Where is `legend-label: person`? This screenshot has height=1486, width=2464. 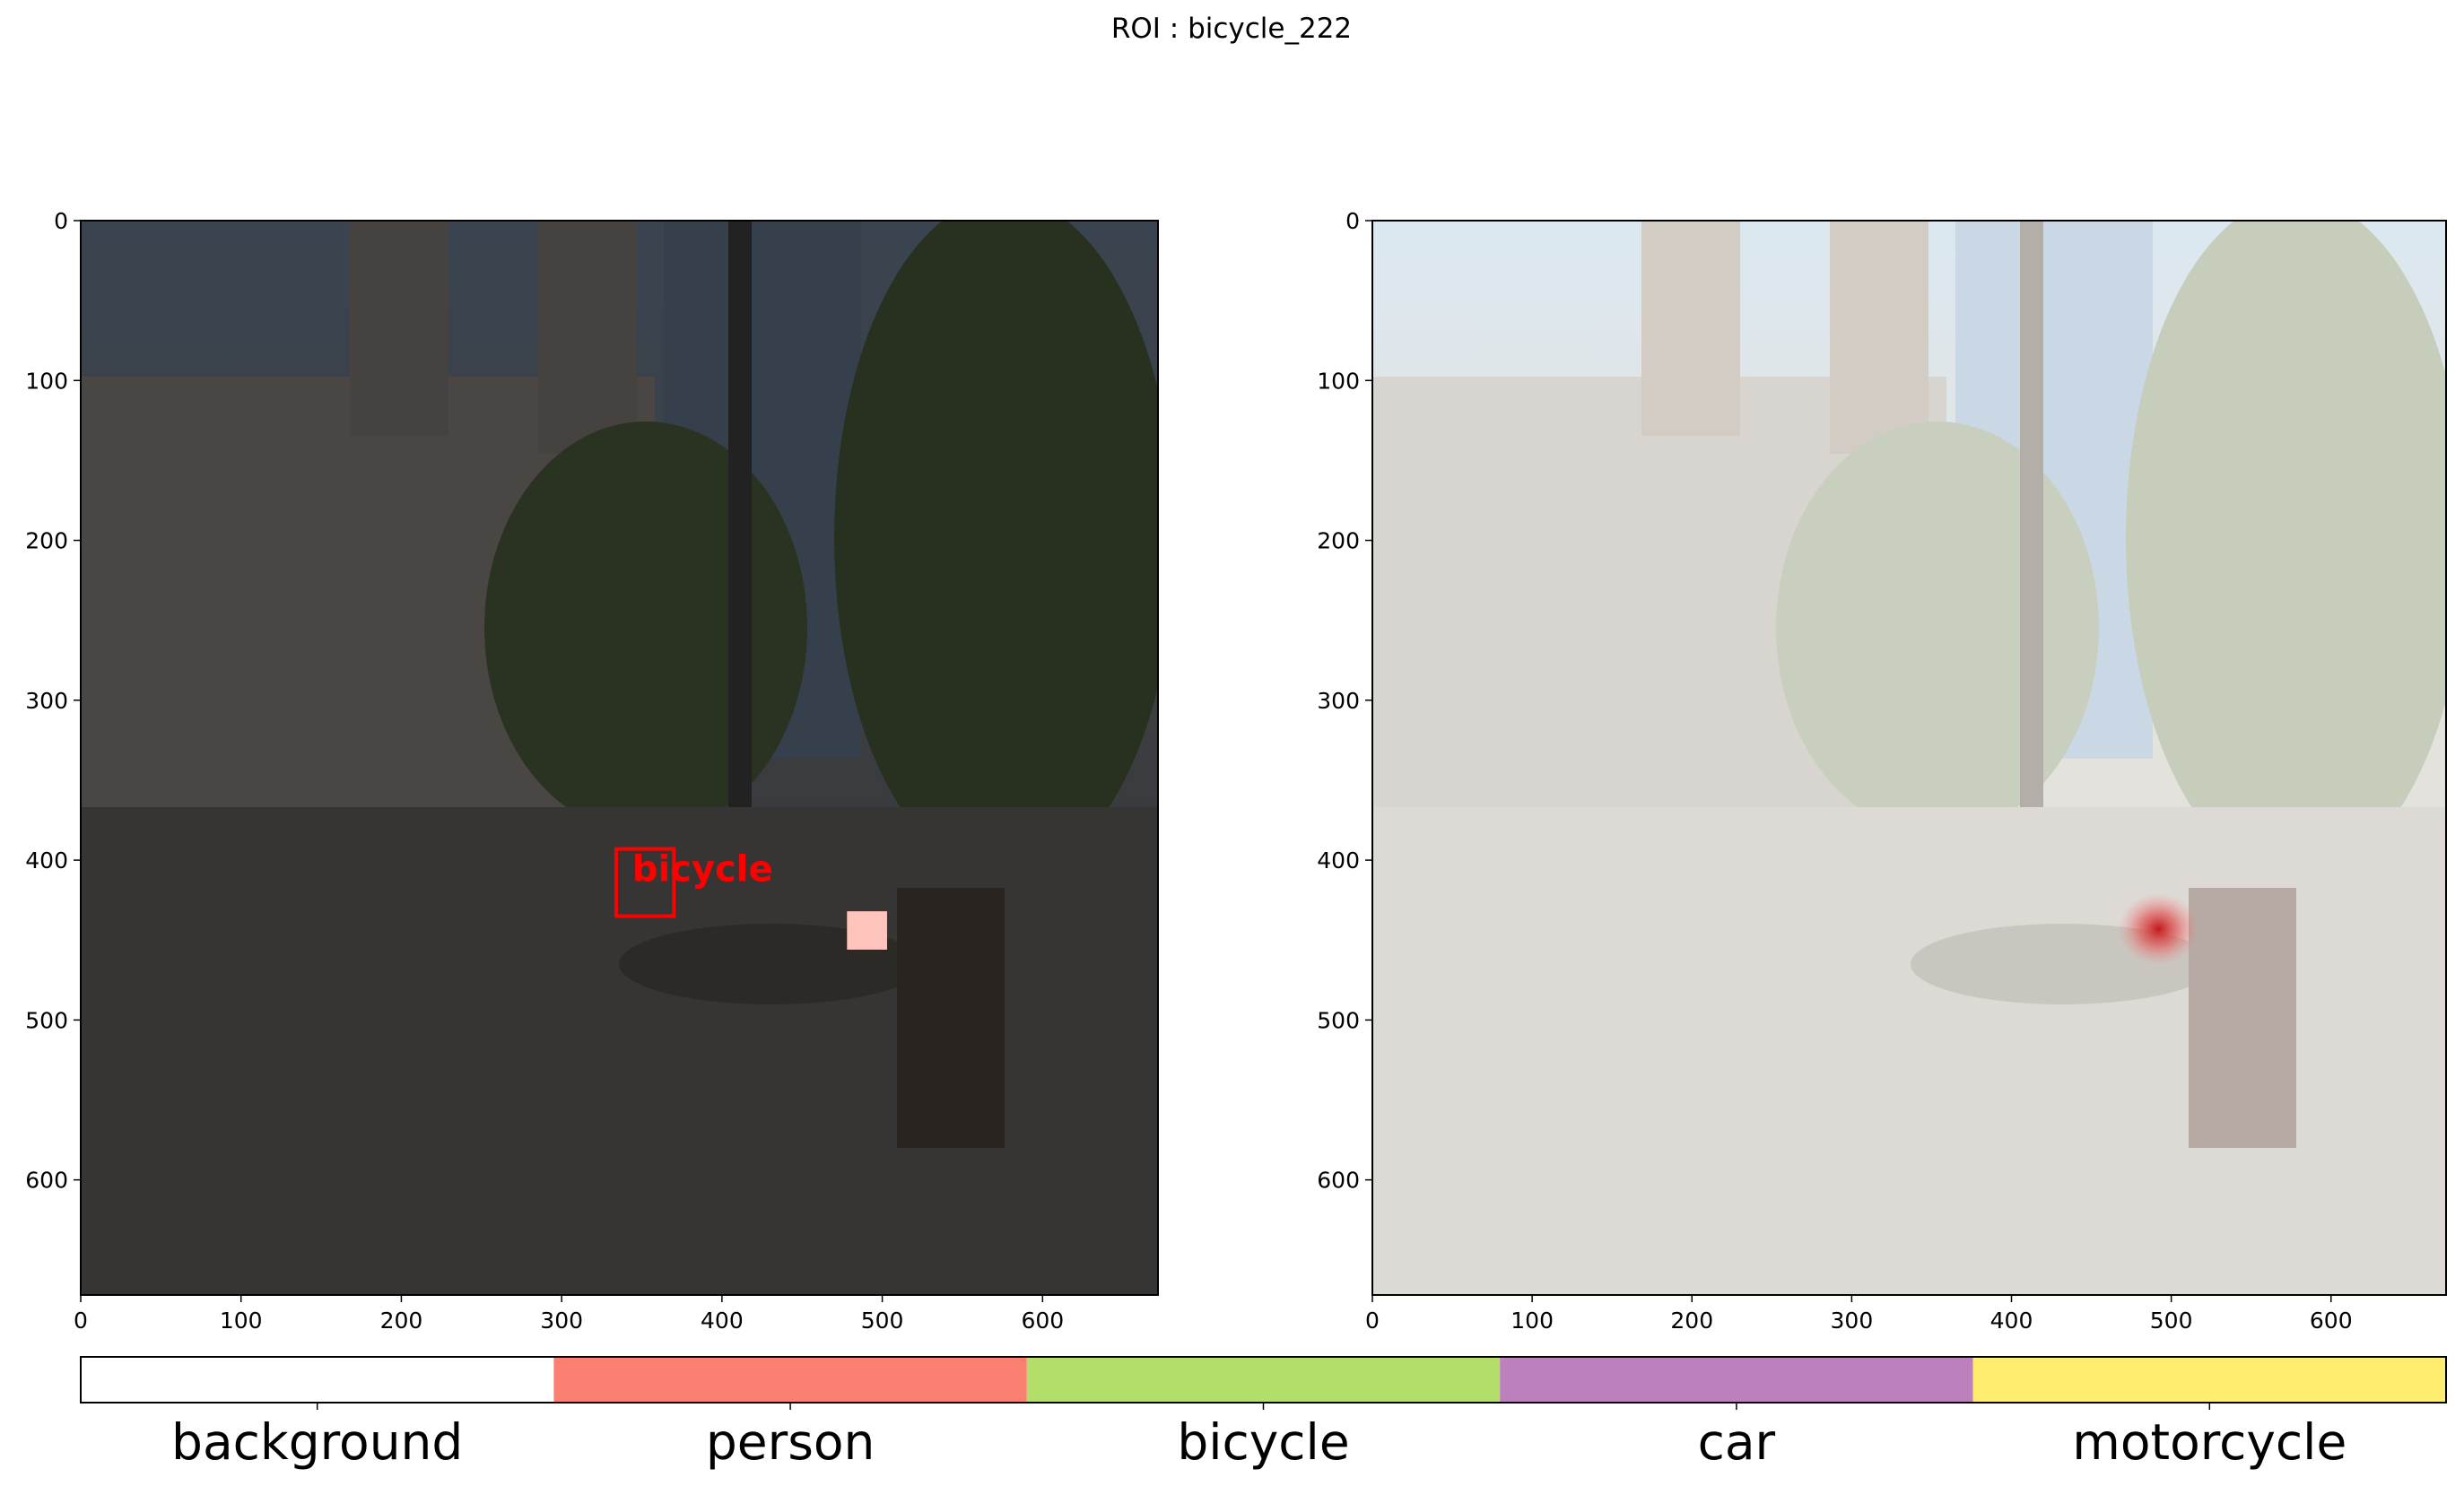 legend-label: person is located at coordinates (790, 1442).